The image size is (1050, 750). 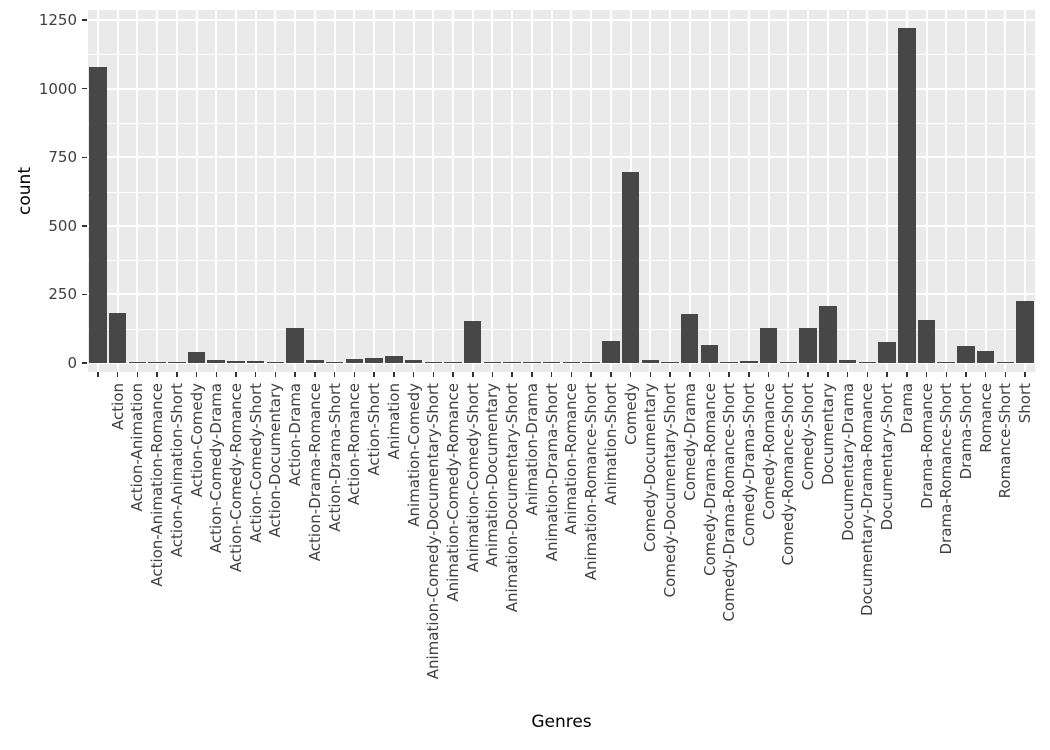 What do you see at coordinates (512, 498) in the screenshot?
I see `x-tick-label: Animation-Documentary-Short` at bounding box center [512, 498].